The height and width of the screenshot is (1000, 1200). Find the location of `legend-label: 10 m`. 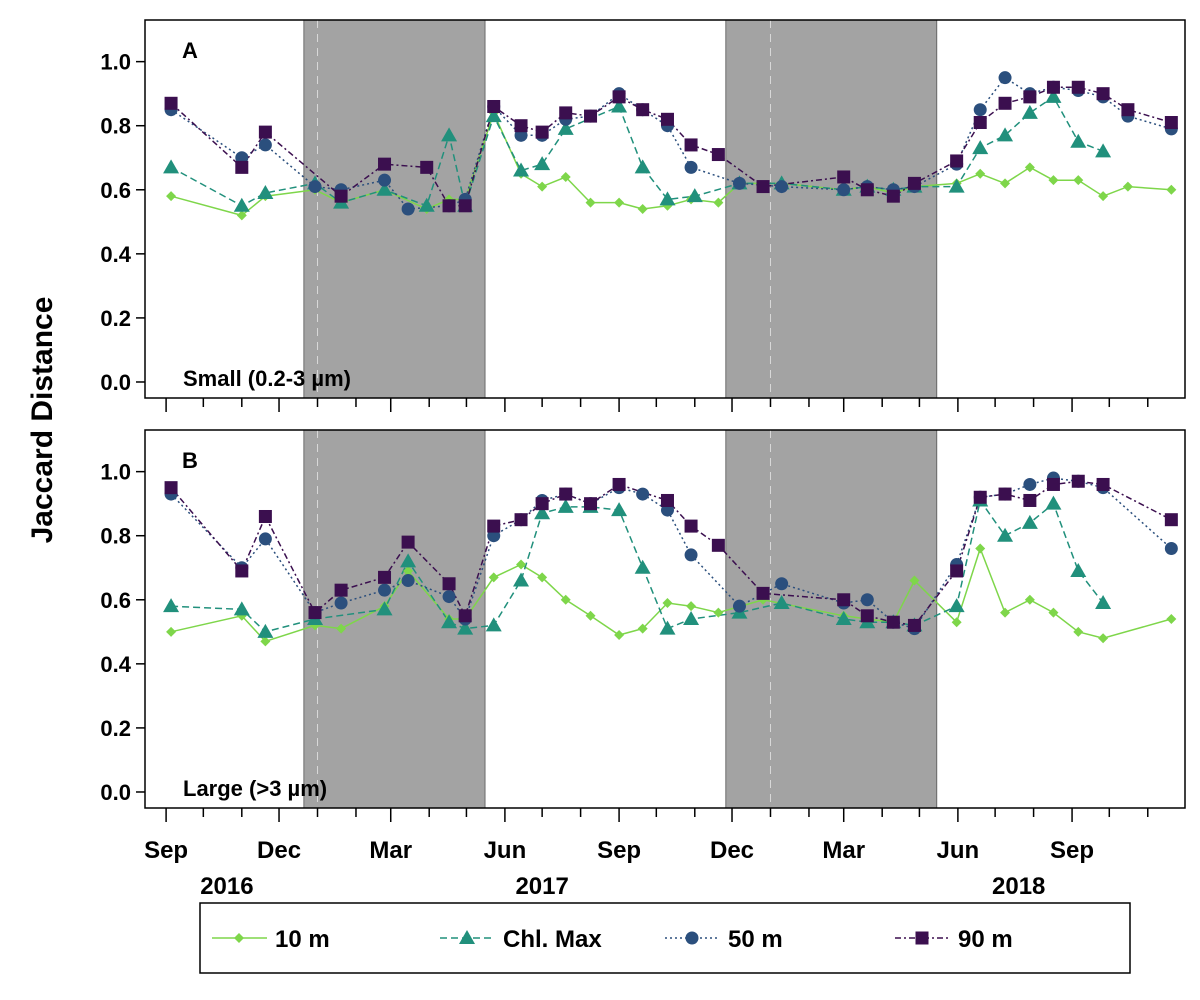

legend-label: 10 m is located at coordinates (302, 939).